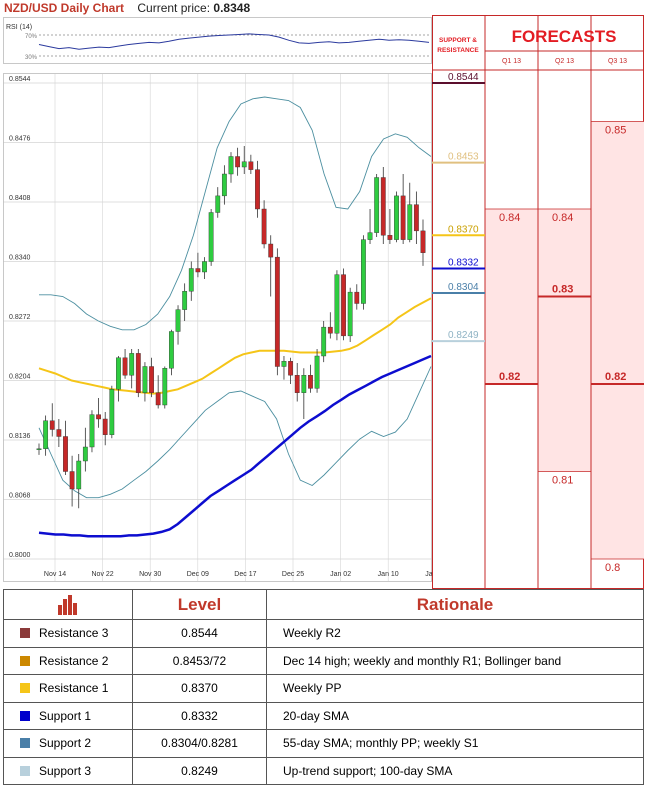 Image resolution: width=647 pixels, height=791 pixels. Describe the element at coordinates (199, 633) in the screenshot. I see `level-value: 0.8544` at that location.